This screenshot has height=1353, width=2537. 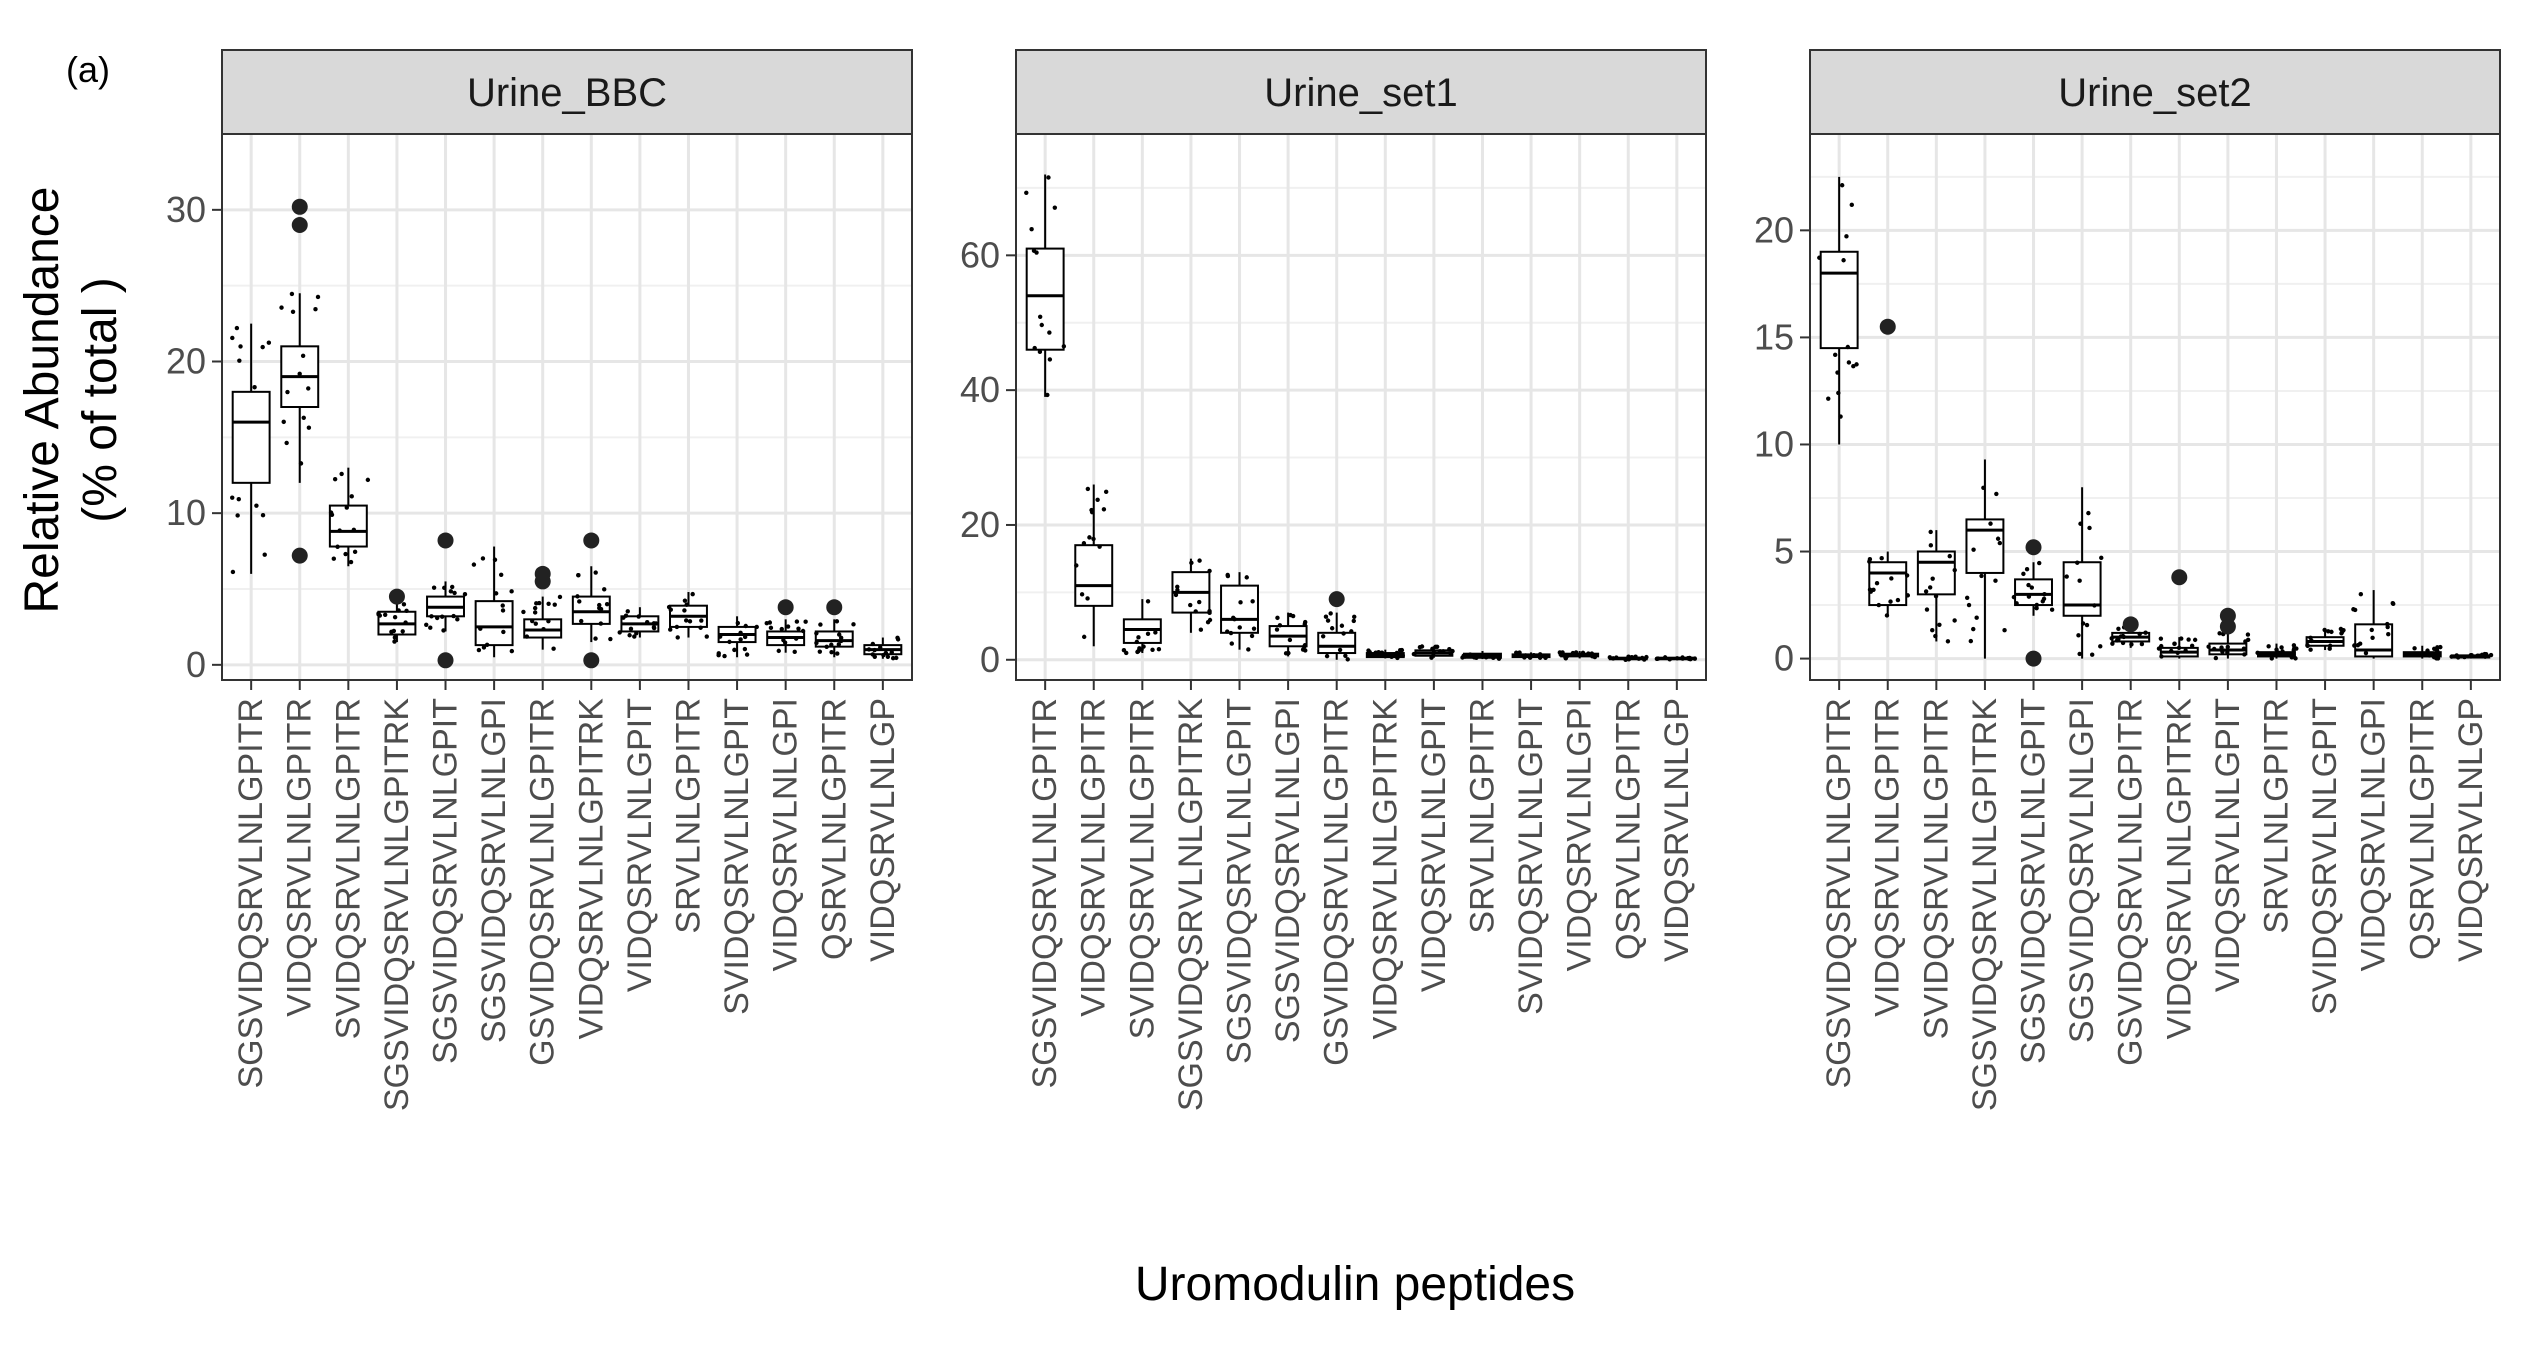 I want to click on y-tick-label: 20, so click(x=186, y=361).